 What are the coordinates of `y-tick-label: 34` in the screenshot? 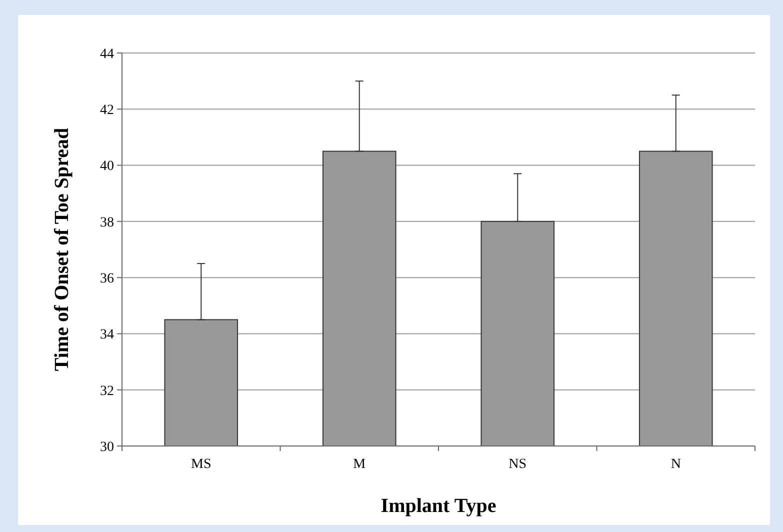 It's located at (107, 335).